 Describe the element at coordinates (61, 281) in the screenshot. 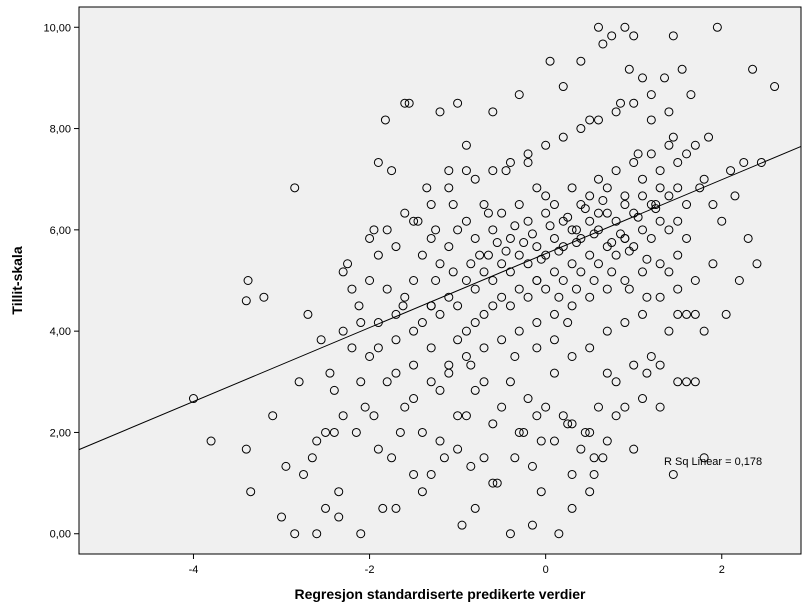

I see `y-axis: 0,00 2,00 4,00 6,00 8,00 10,00` at that location.